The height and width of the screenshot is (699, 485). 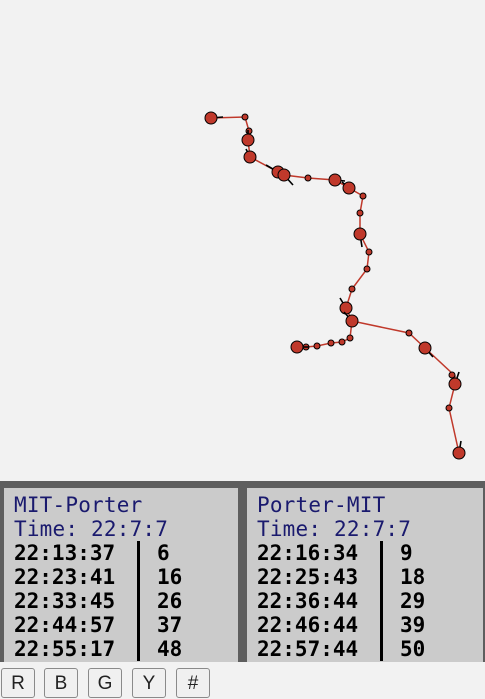 What do you see at coordinates (170, 577) in the screenshot?
I see `minutes-away: 16` at bounding box center [170, 577].